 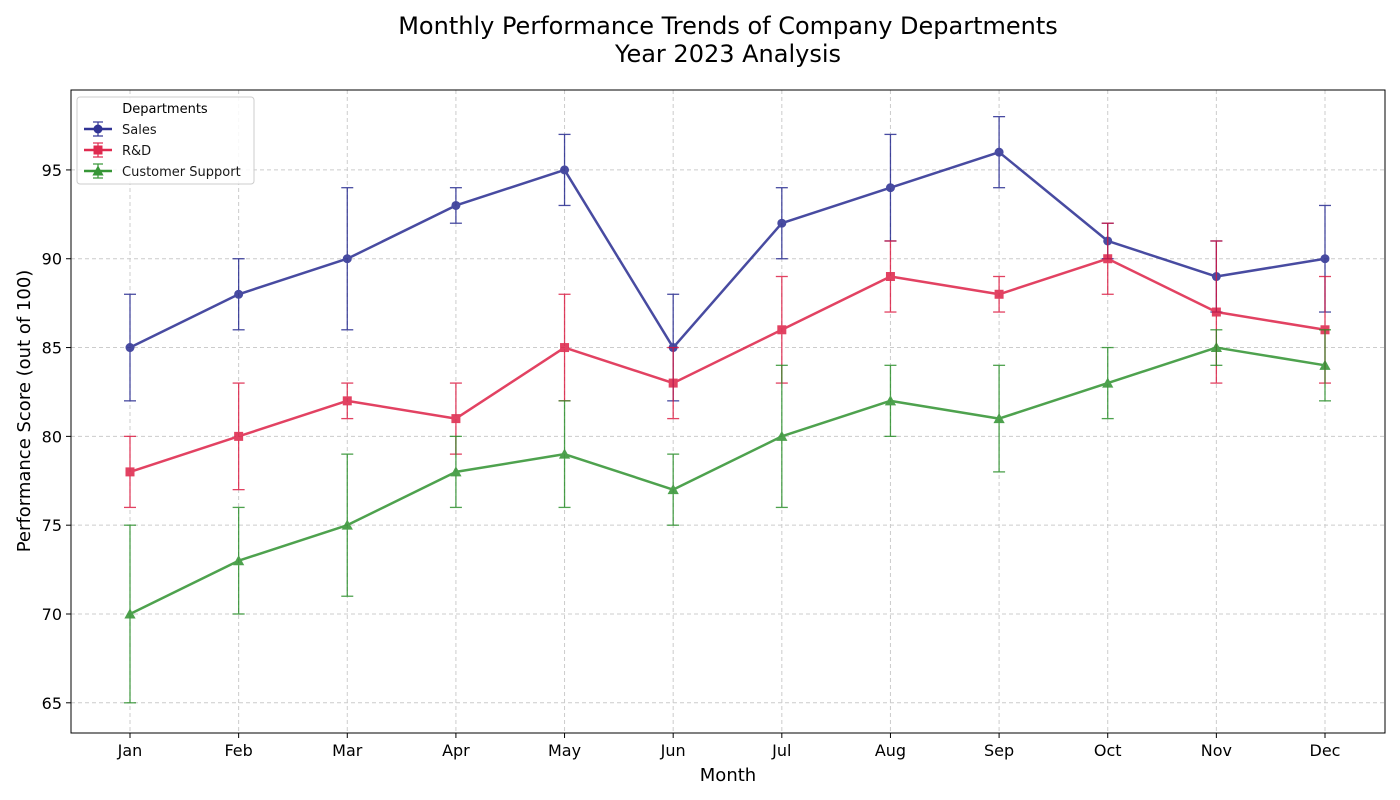 I want to click on x-tick-label: Feb, so click(x=238, y=750).